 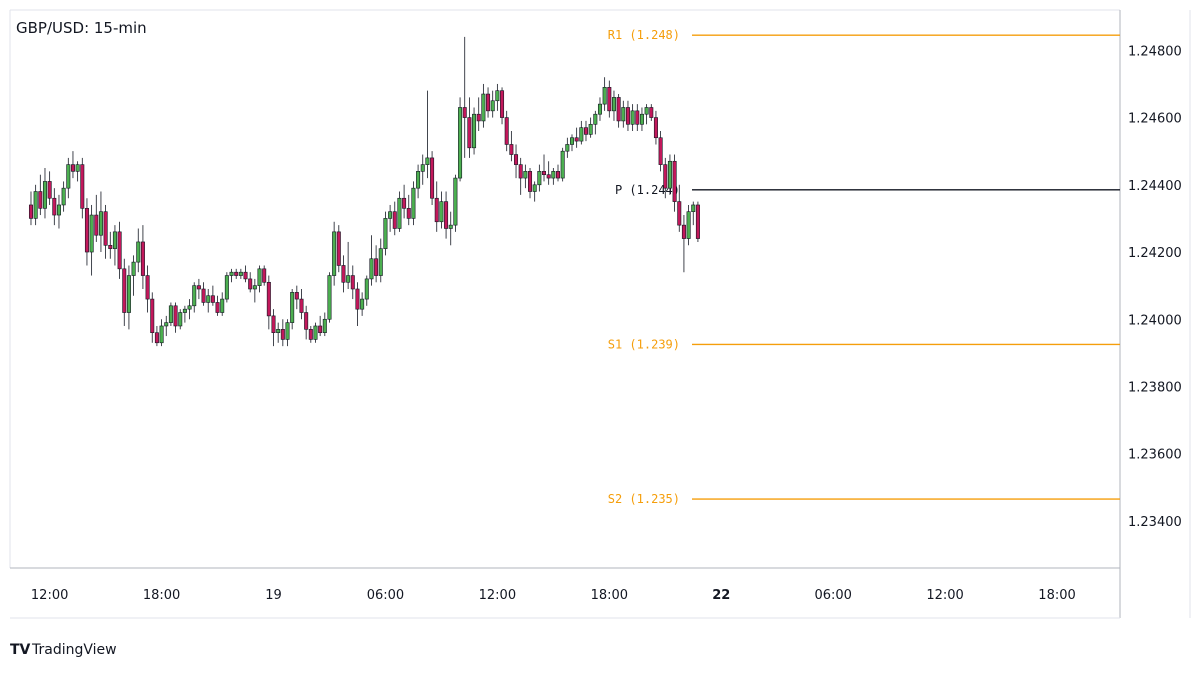 I want to click on time-tick-label: 18:00, so click(x=161, y=595).